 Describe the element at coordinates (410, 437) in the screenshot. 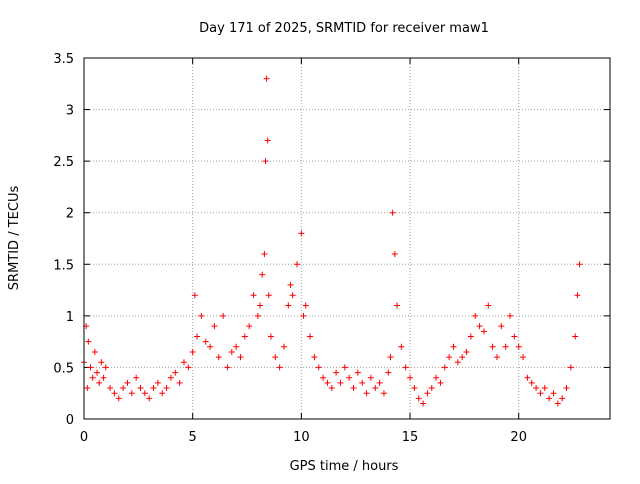

I see `x-tick-label: 15` at that location.